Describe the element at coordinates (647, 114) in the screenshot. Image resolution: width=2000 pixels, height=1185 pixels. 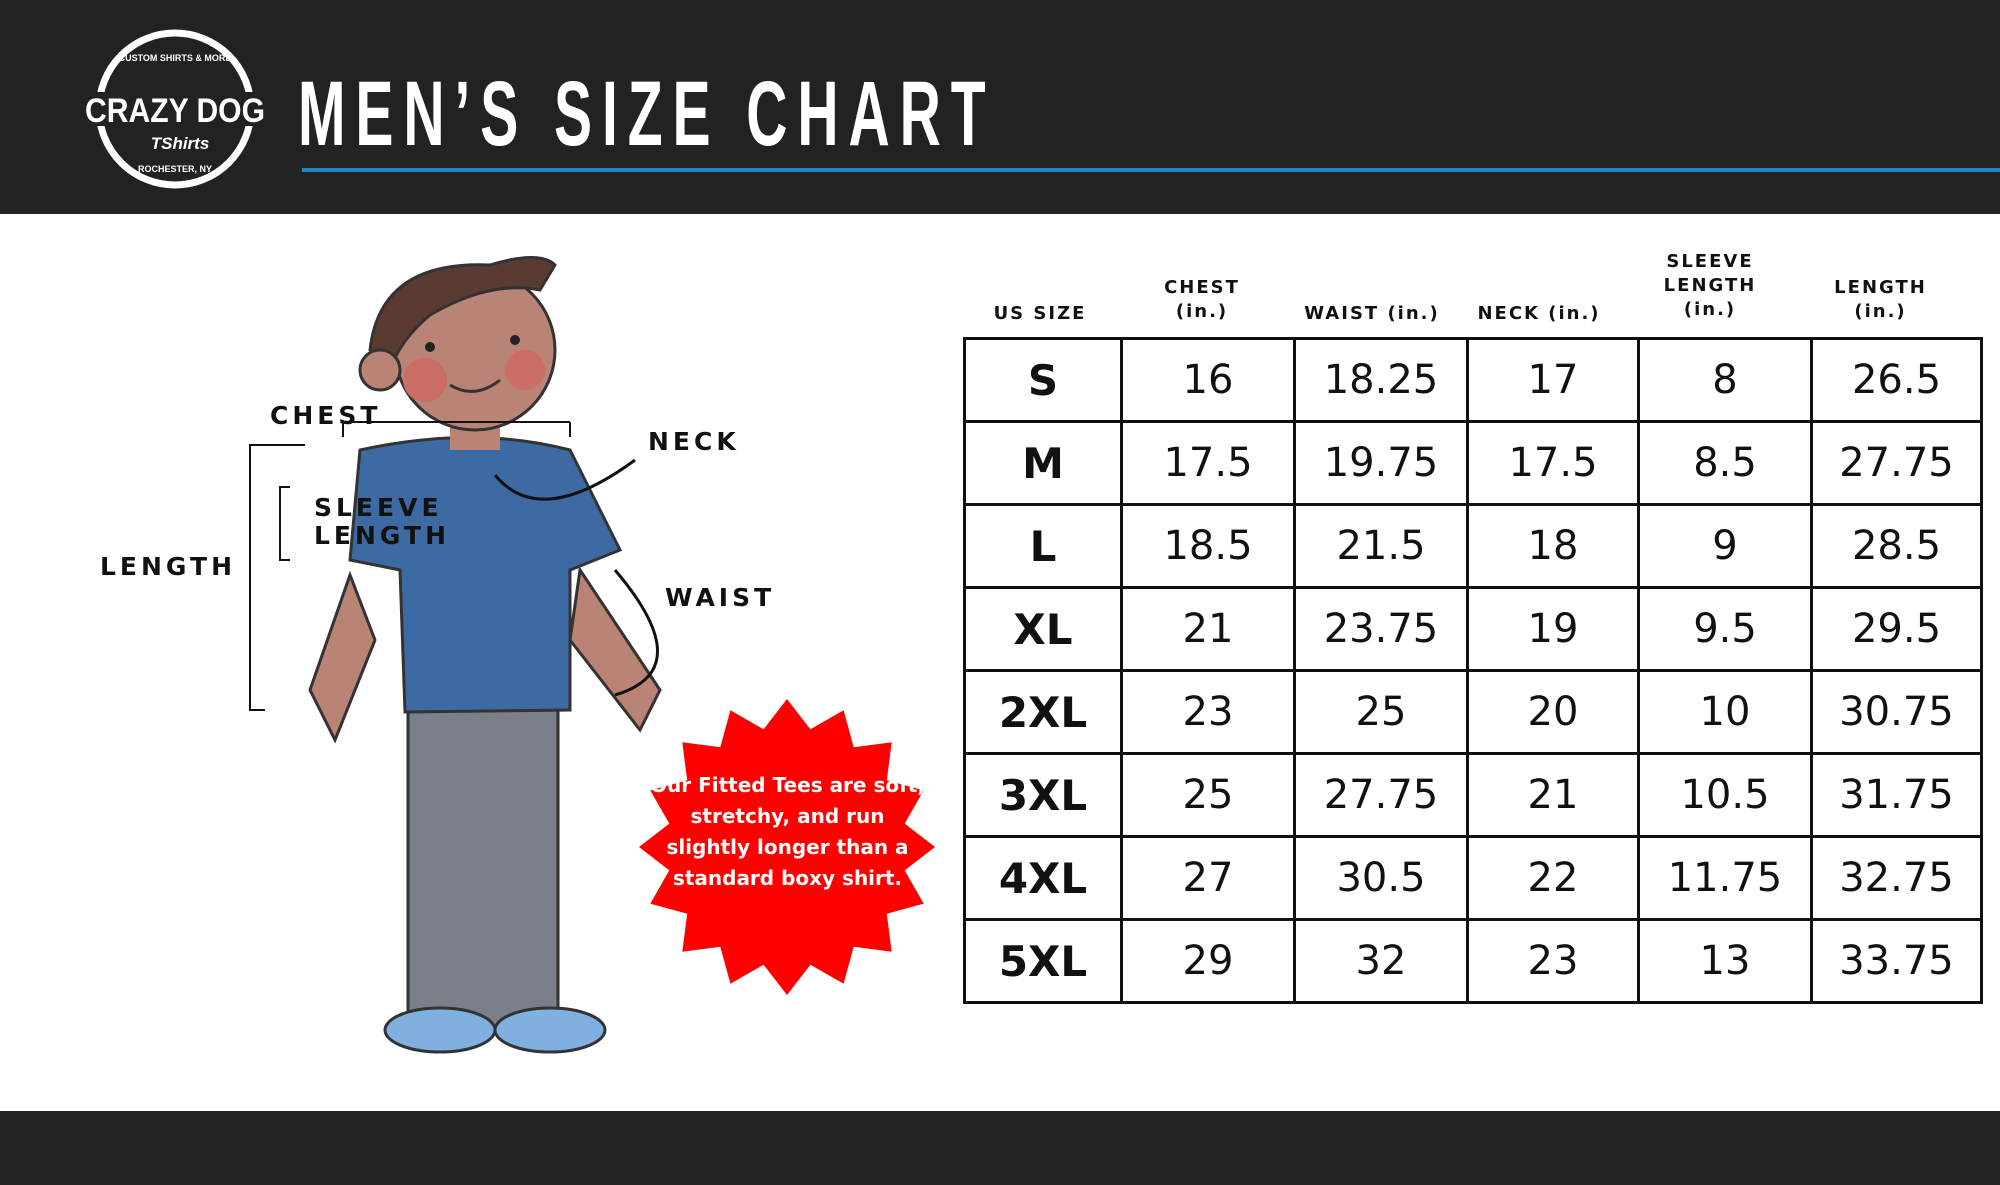
I see `page-title: MEN’S SIZE CHART` at that location.